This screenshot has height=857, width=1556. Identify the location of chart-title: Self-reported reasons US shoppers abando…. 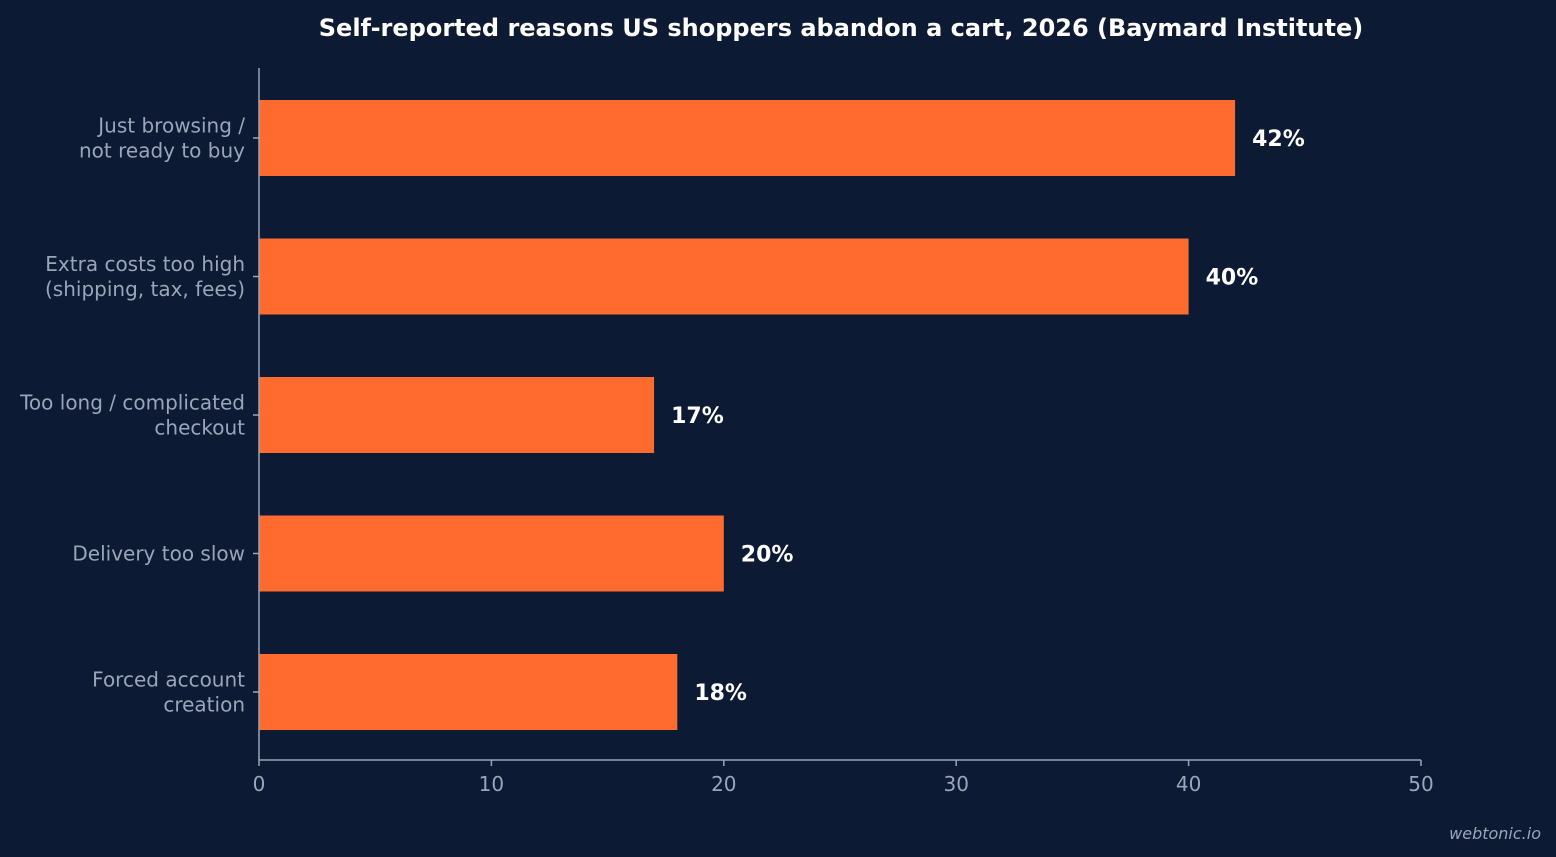
(841, 28).